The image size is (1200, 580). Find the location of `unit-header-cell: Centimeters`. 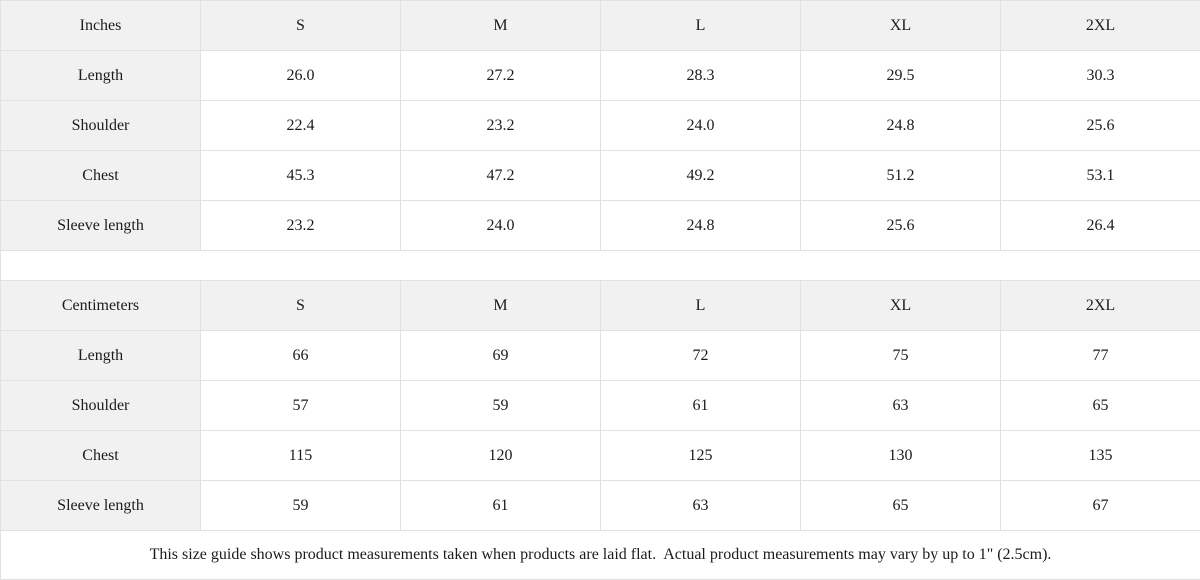

unit-header-cell: Centimeters is located at coordinates (100, 305).